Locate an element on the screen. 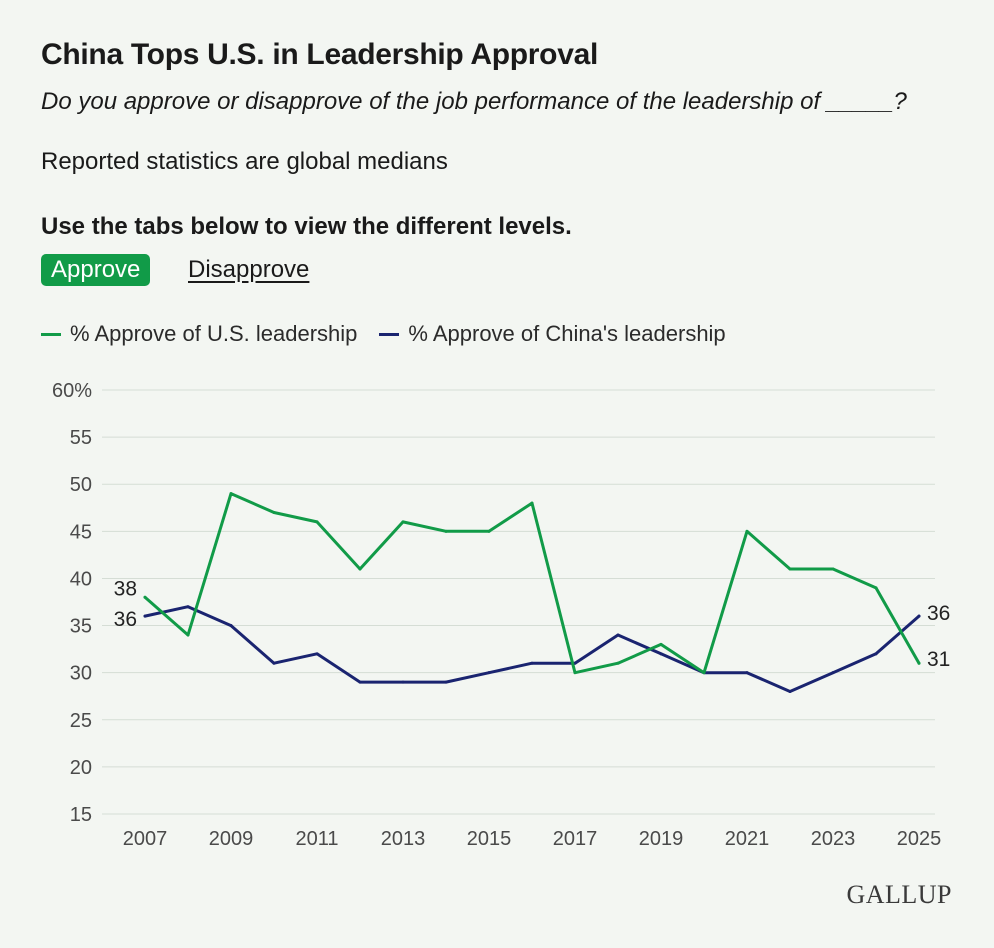  legend-swatch-china is located at coordinates (389, 334).